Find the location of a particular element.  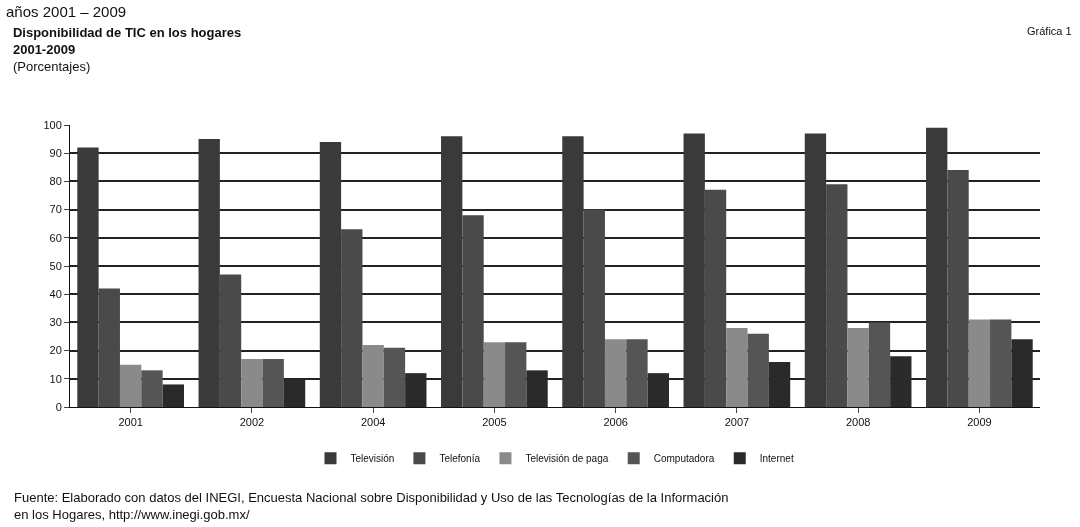

x-tick-label: 2008 is located at coordinates (858, 422).